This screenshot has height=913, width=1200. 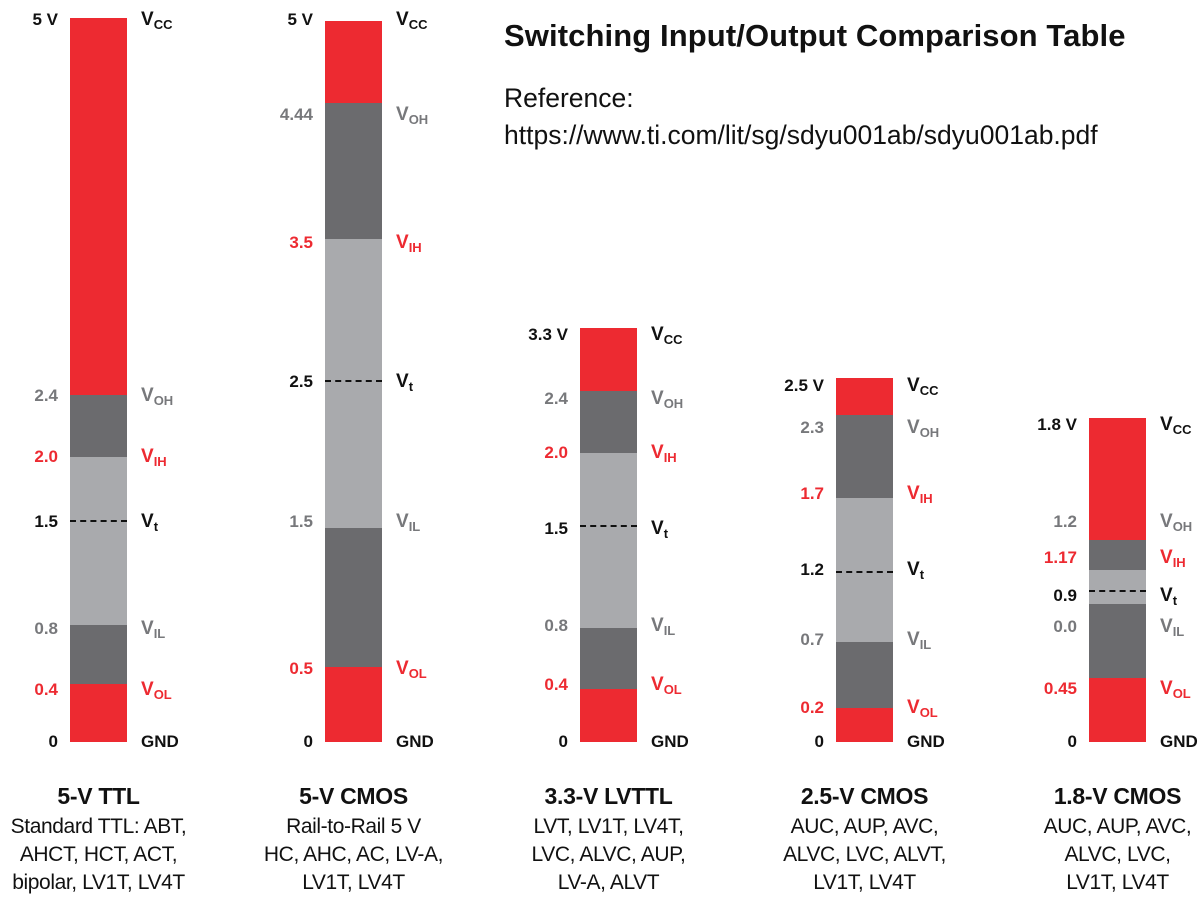 What do you see at coordinates (913, 385) in the screenshot?
I see `vcc-symbol: V` at bounding box center [913, 385].